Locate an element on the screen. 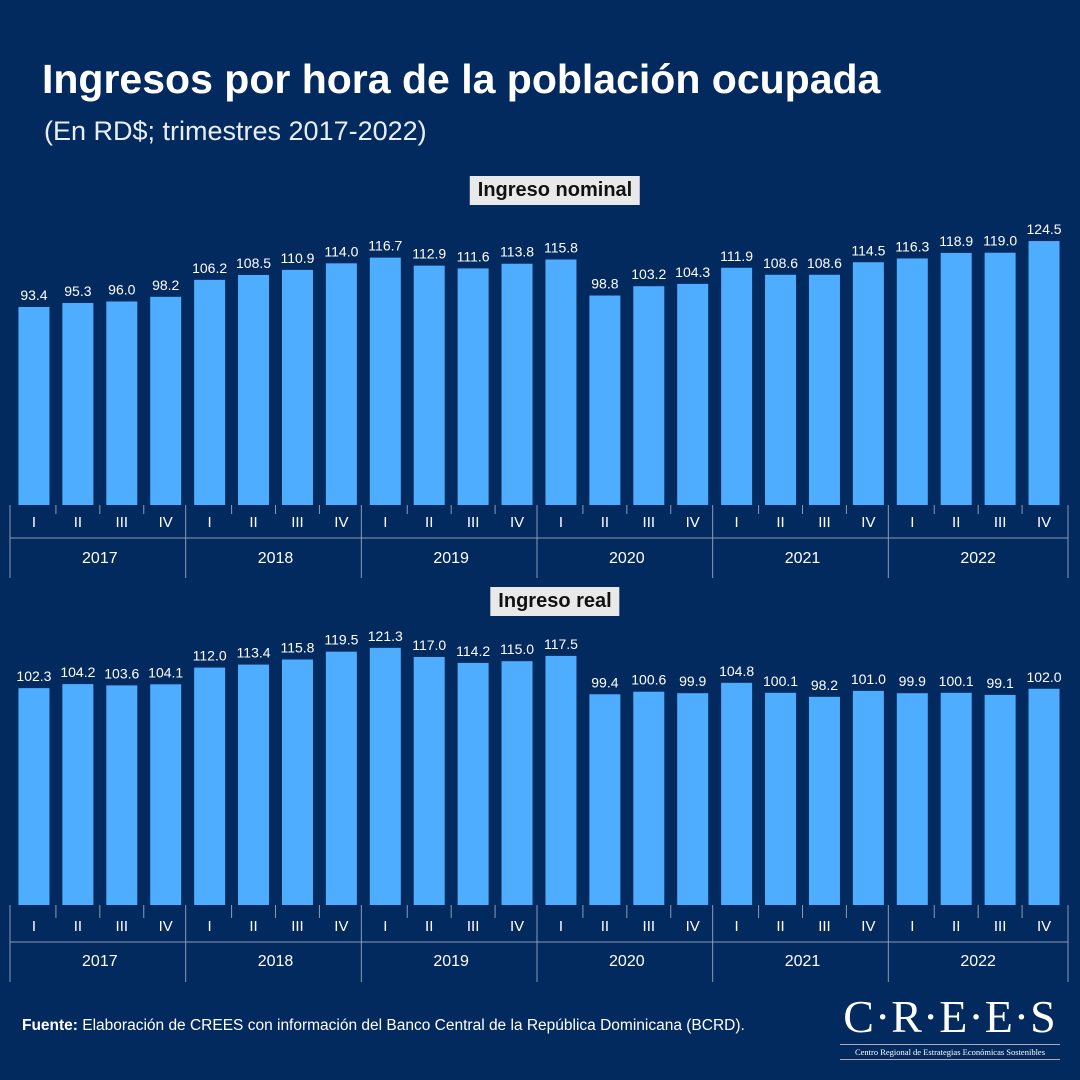 The width and height of the screenshot is (1080, 1080). year-tick-label: 2019 is located at coordinates (451, 961).